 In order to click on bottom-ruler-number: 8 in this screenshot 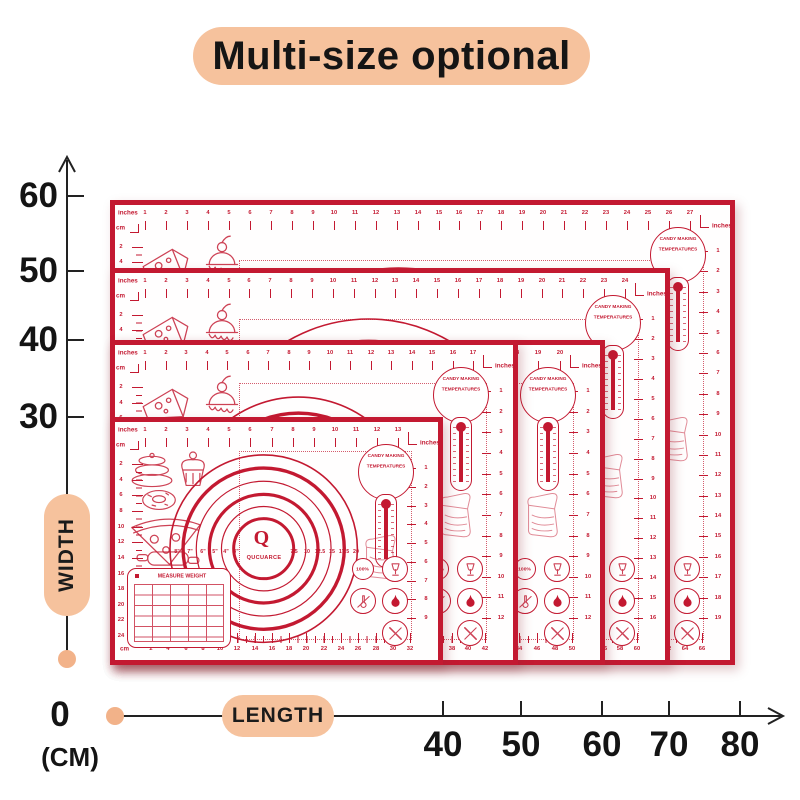, I will do `click(203, 648)`.